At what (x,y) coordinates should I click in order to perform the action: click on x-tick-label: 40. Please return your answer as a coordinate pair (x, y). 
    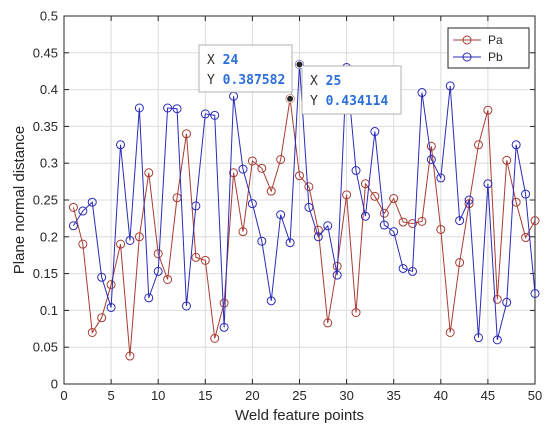
    Looking at the image, I should click on (441, 395).